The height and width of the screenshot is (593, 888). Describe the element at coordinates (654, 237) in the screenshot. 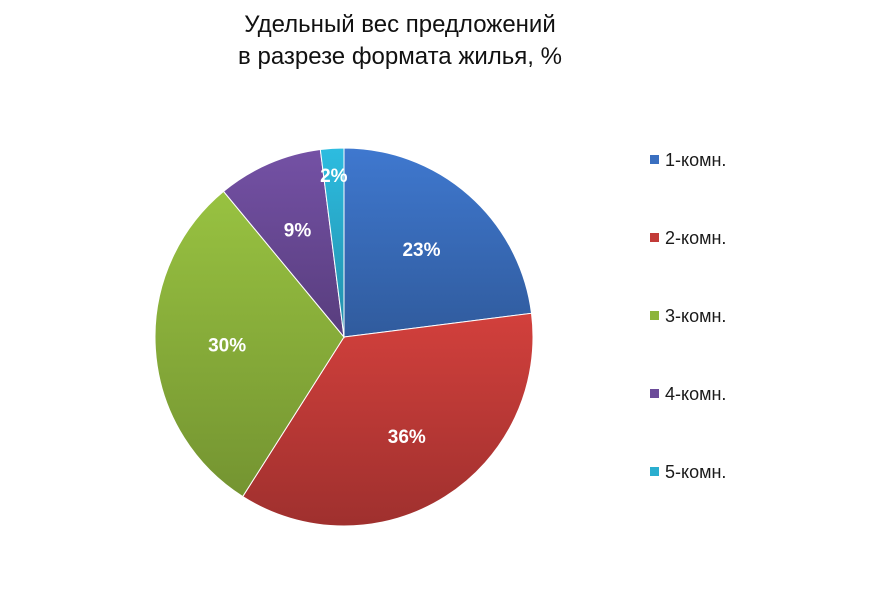

I see `legend-swatch-2-komn` at that location.